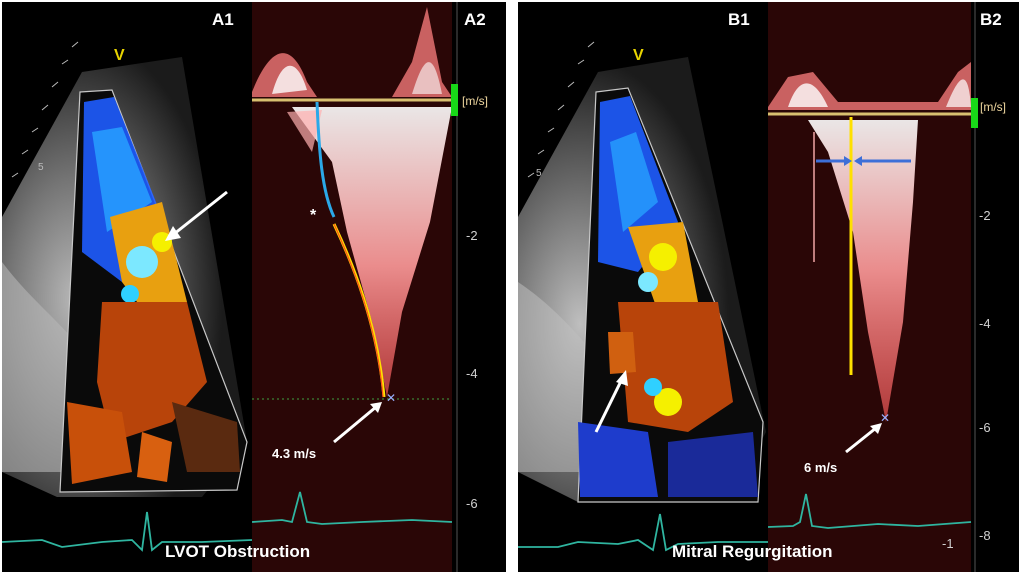 This screenshot has width=1021, height=574. I want to click on label-b1: B1, so click(739, 19).